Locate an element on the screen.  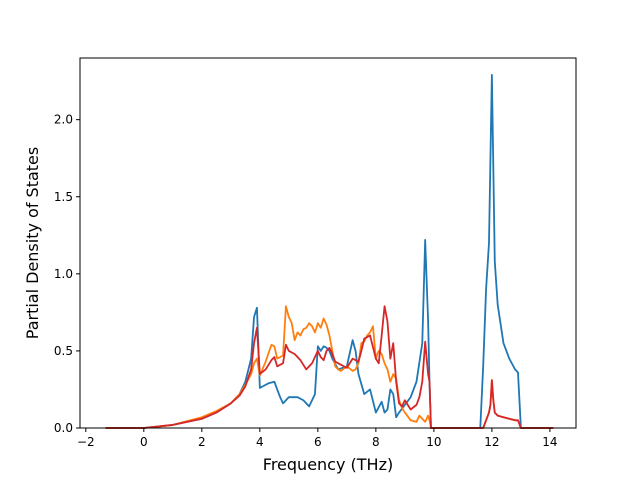
x-axis-ticks: −2 0 2 4 6 8 10 12 14 is located at coordinates (317, 438).